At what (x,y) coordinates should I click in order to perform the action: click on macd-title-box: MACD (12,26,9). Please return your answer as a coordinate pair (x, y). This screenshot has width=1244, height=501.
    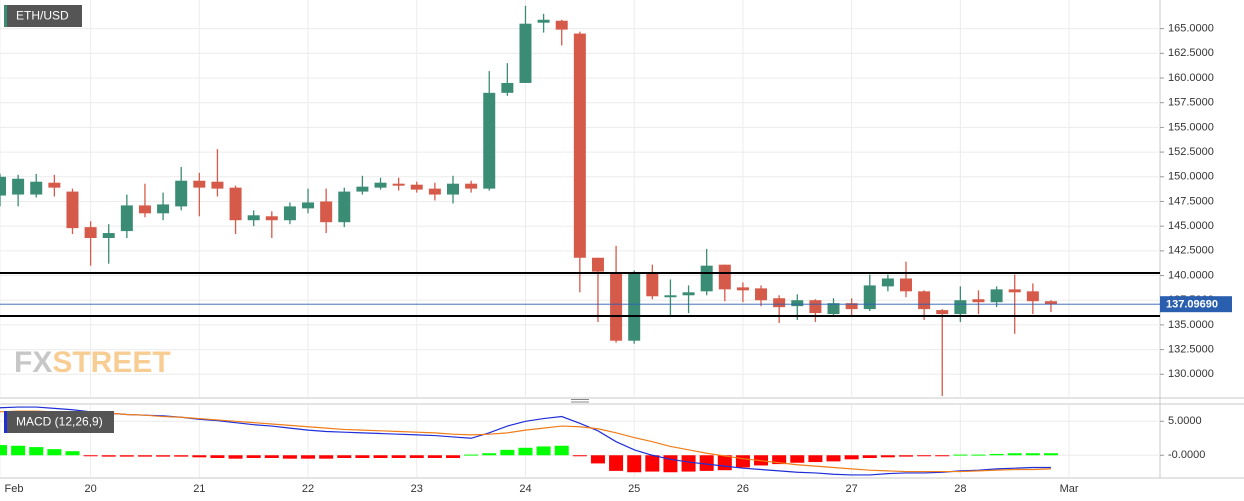
    Looking at the image, I should click on (59, 422).